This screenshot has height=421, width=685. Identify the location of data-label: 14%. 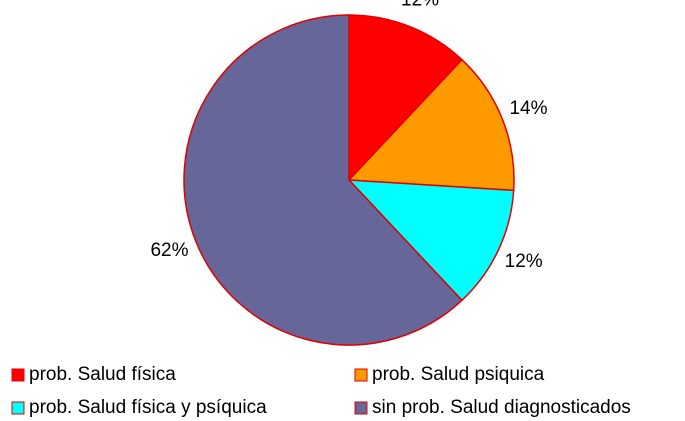
(528, 108).